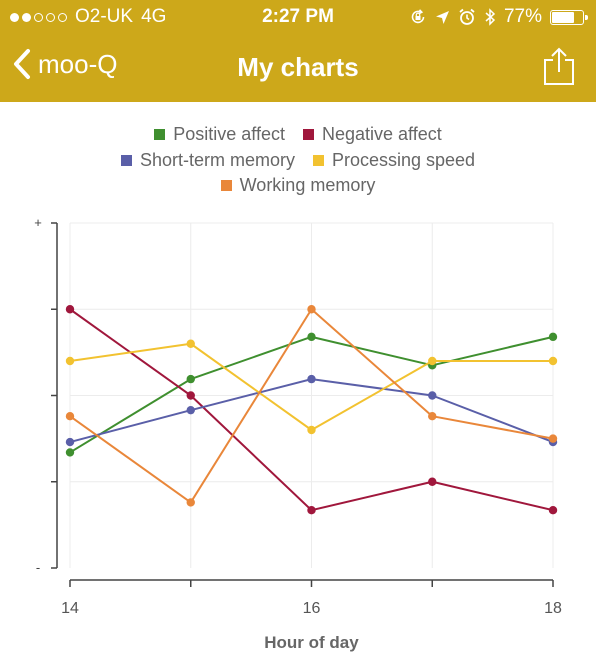 The width and height of the screenshot is (596, 661). What do you see at coordinates (381, 134) in the screenshot?
I see `legend-label: Negative affect` at bounding box center [381, 134].